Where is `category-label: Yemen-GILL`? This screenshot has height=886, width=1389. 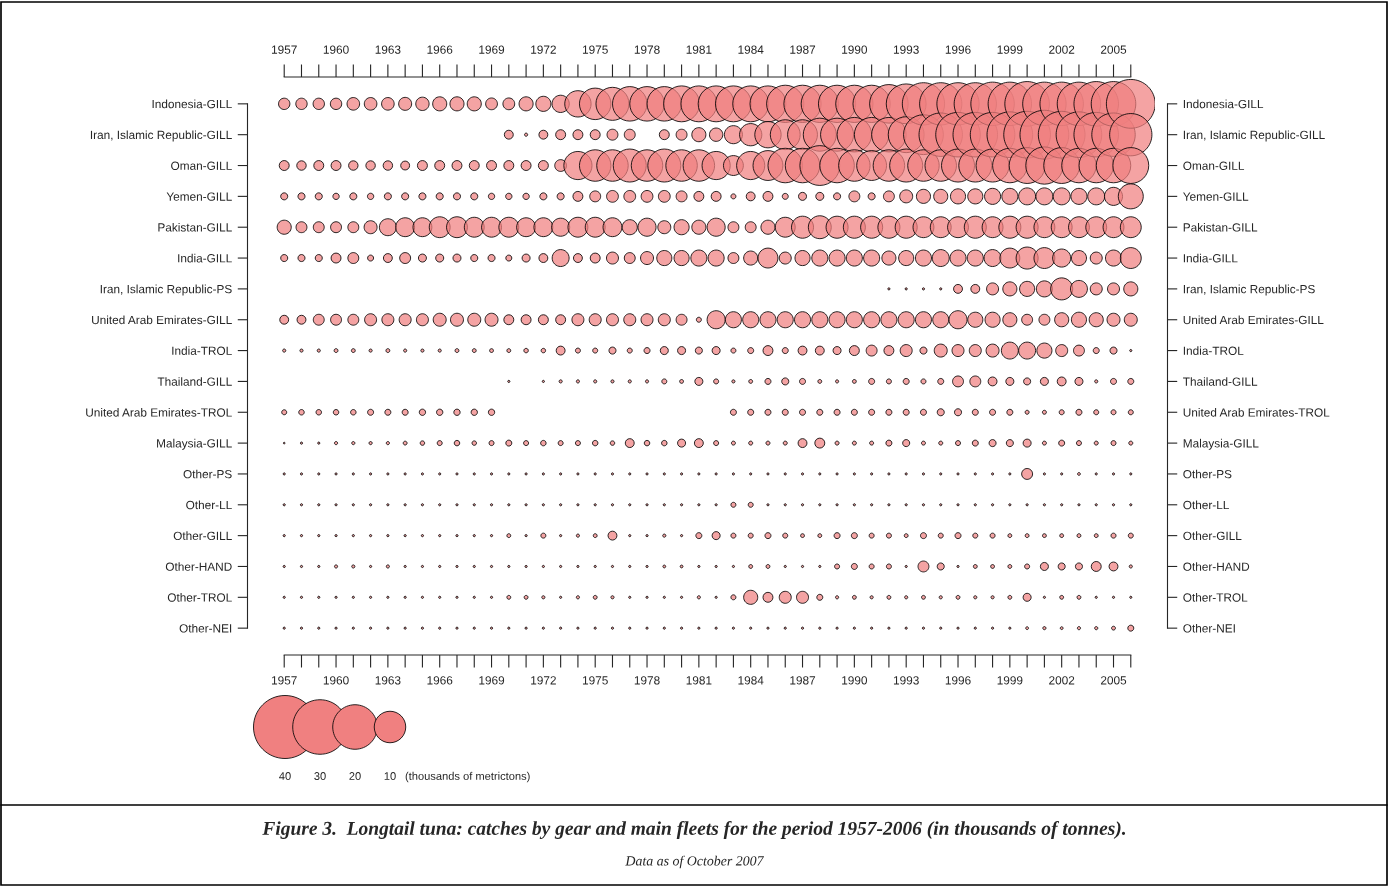
category-label: Yemen-GILL is located at coordinates (199, 196).